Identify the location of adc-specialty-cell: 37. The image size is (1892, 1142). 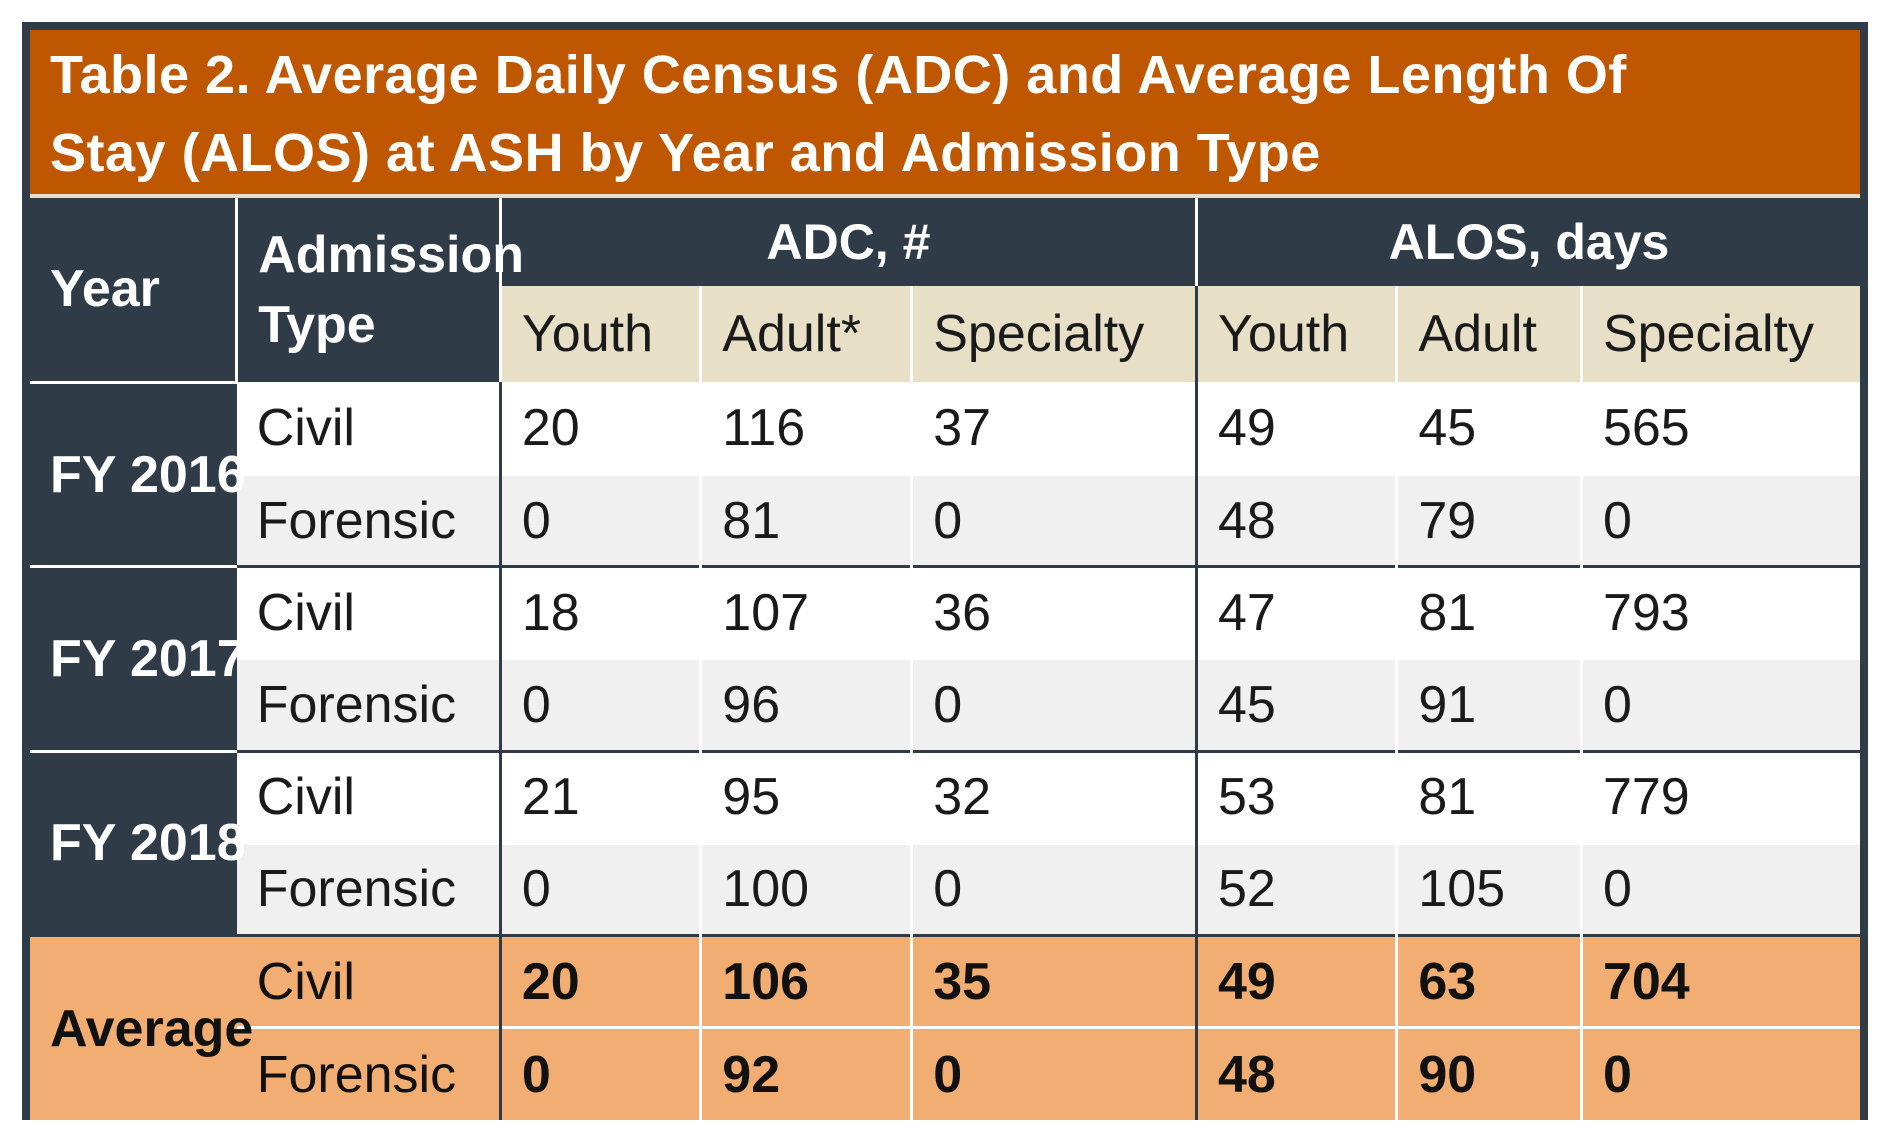
(1053, 428).